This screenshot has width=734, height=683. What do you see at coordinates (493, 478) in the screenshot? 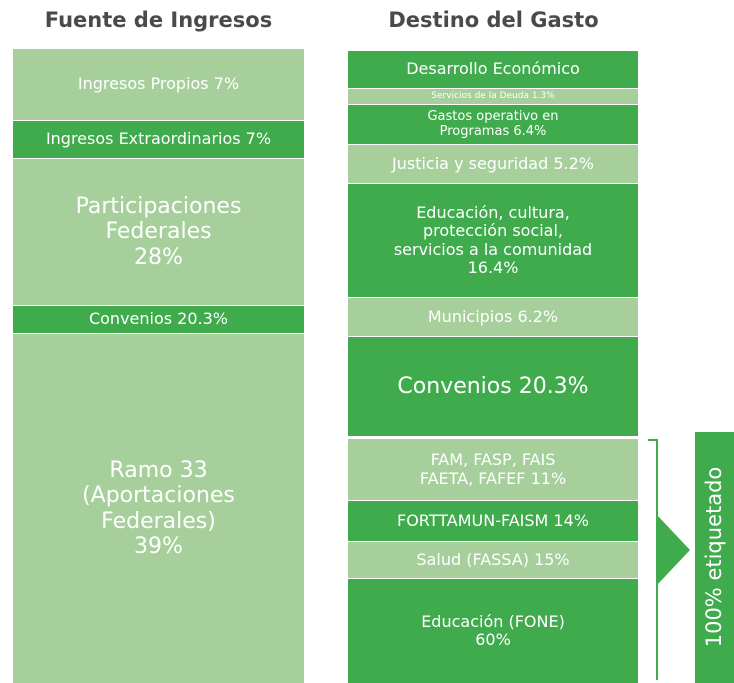
I see `block-text: FAETA, FAFEF 11%` at bounding box center [493, 478].